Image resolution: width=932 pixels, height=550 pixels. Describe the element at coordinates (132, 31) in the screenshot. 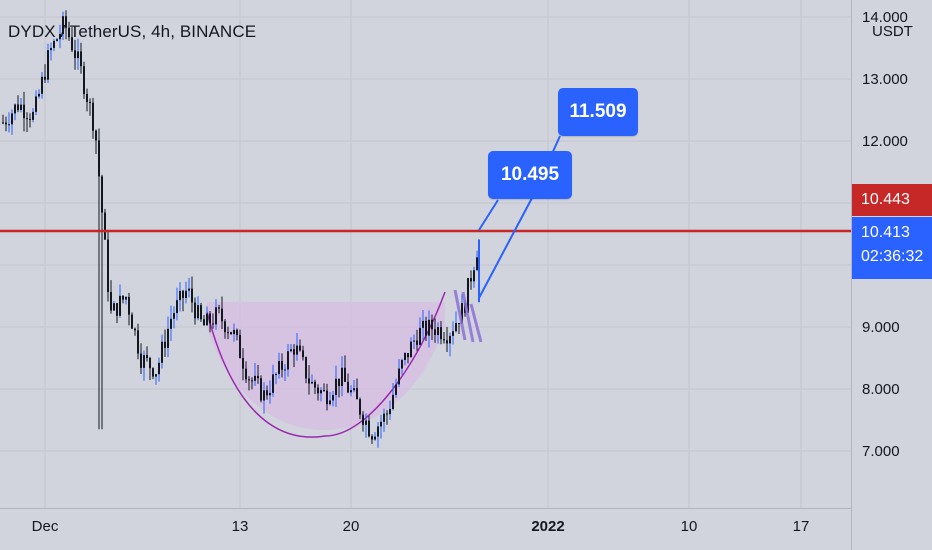

I see `symbol-title: DYDX / TetherUS, 4h, BINANCE` at that location.